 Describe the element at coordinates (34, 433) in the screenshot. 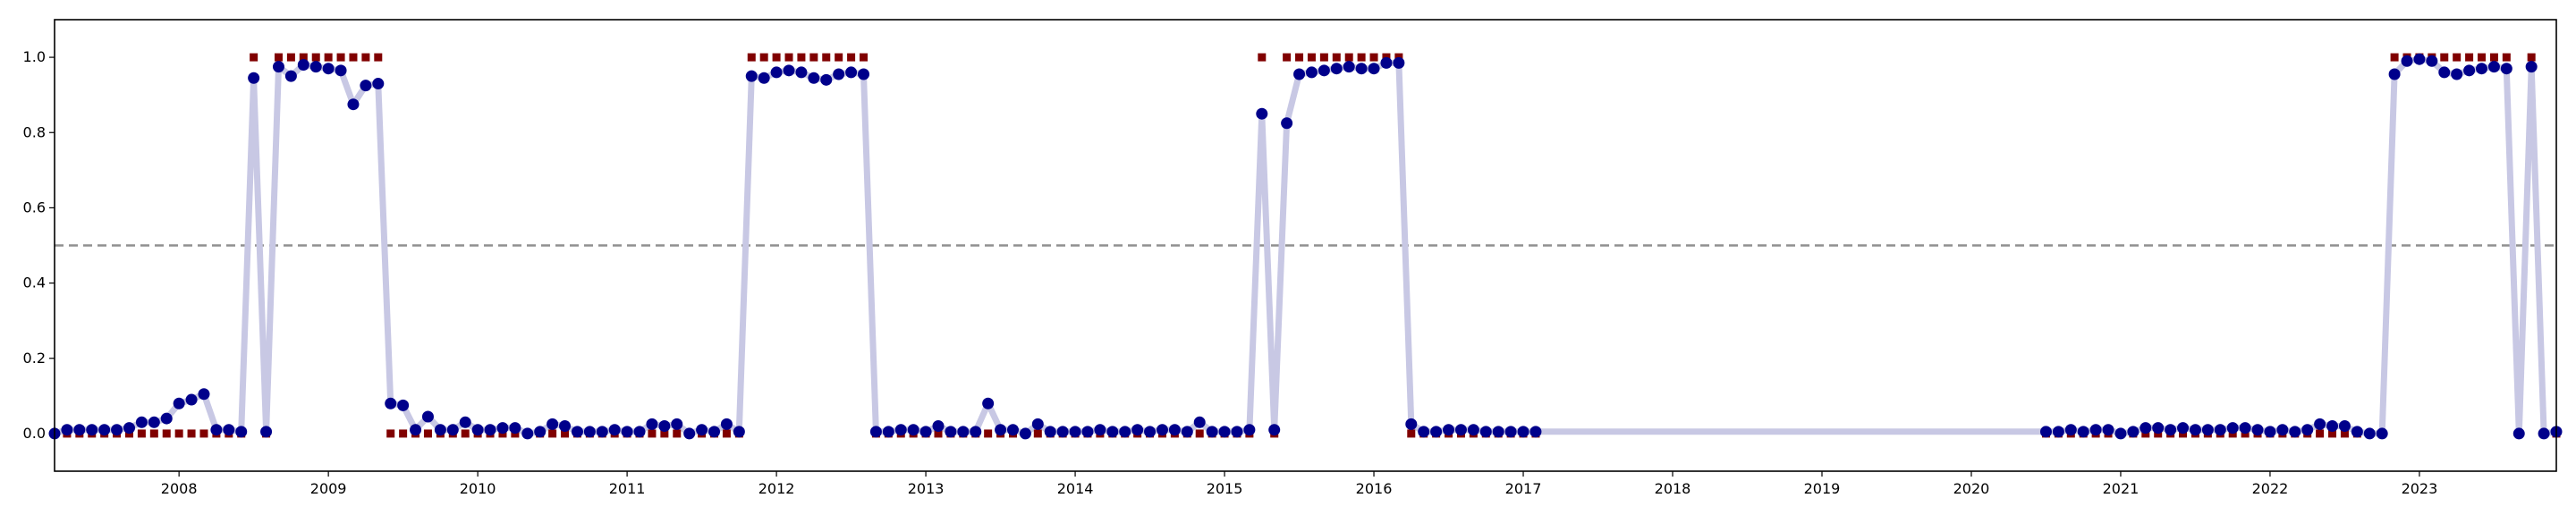

I see `y-tick-label: 0.0` at that location.